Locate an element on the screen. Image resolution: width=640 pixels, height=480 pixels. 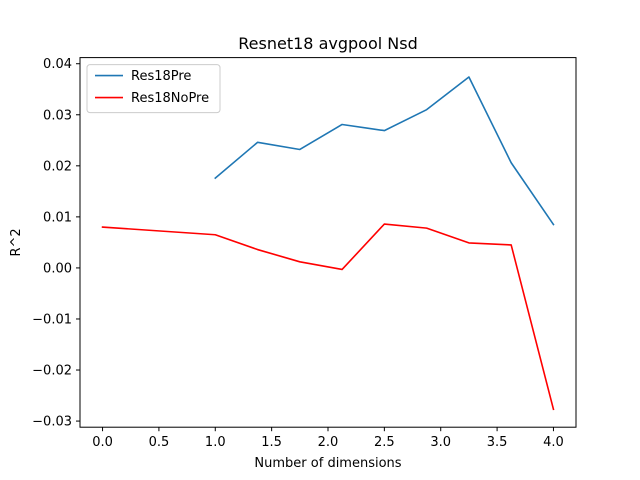
legend: Res18Pre Res18NoPre is located at coordinates (153, 89).